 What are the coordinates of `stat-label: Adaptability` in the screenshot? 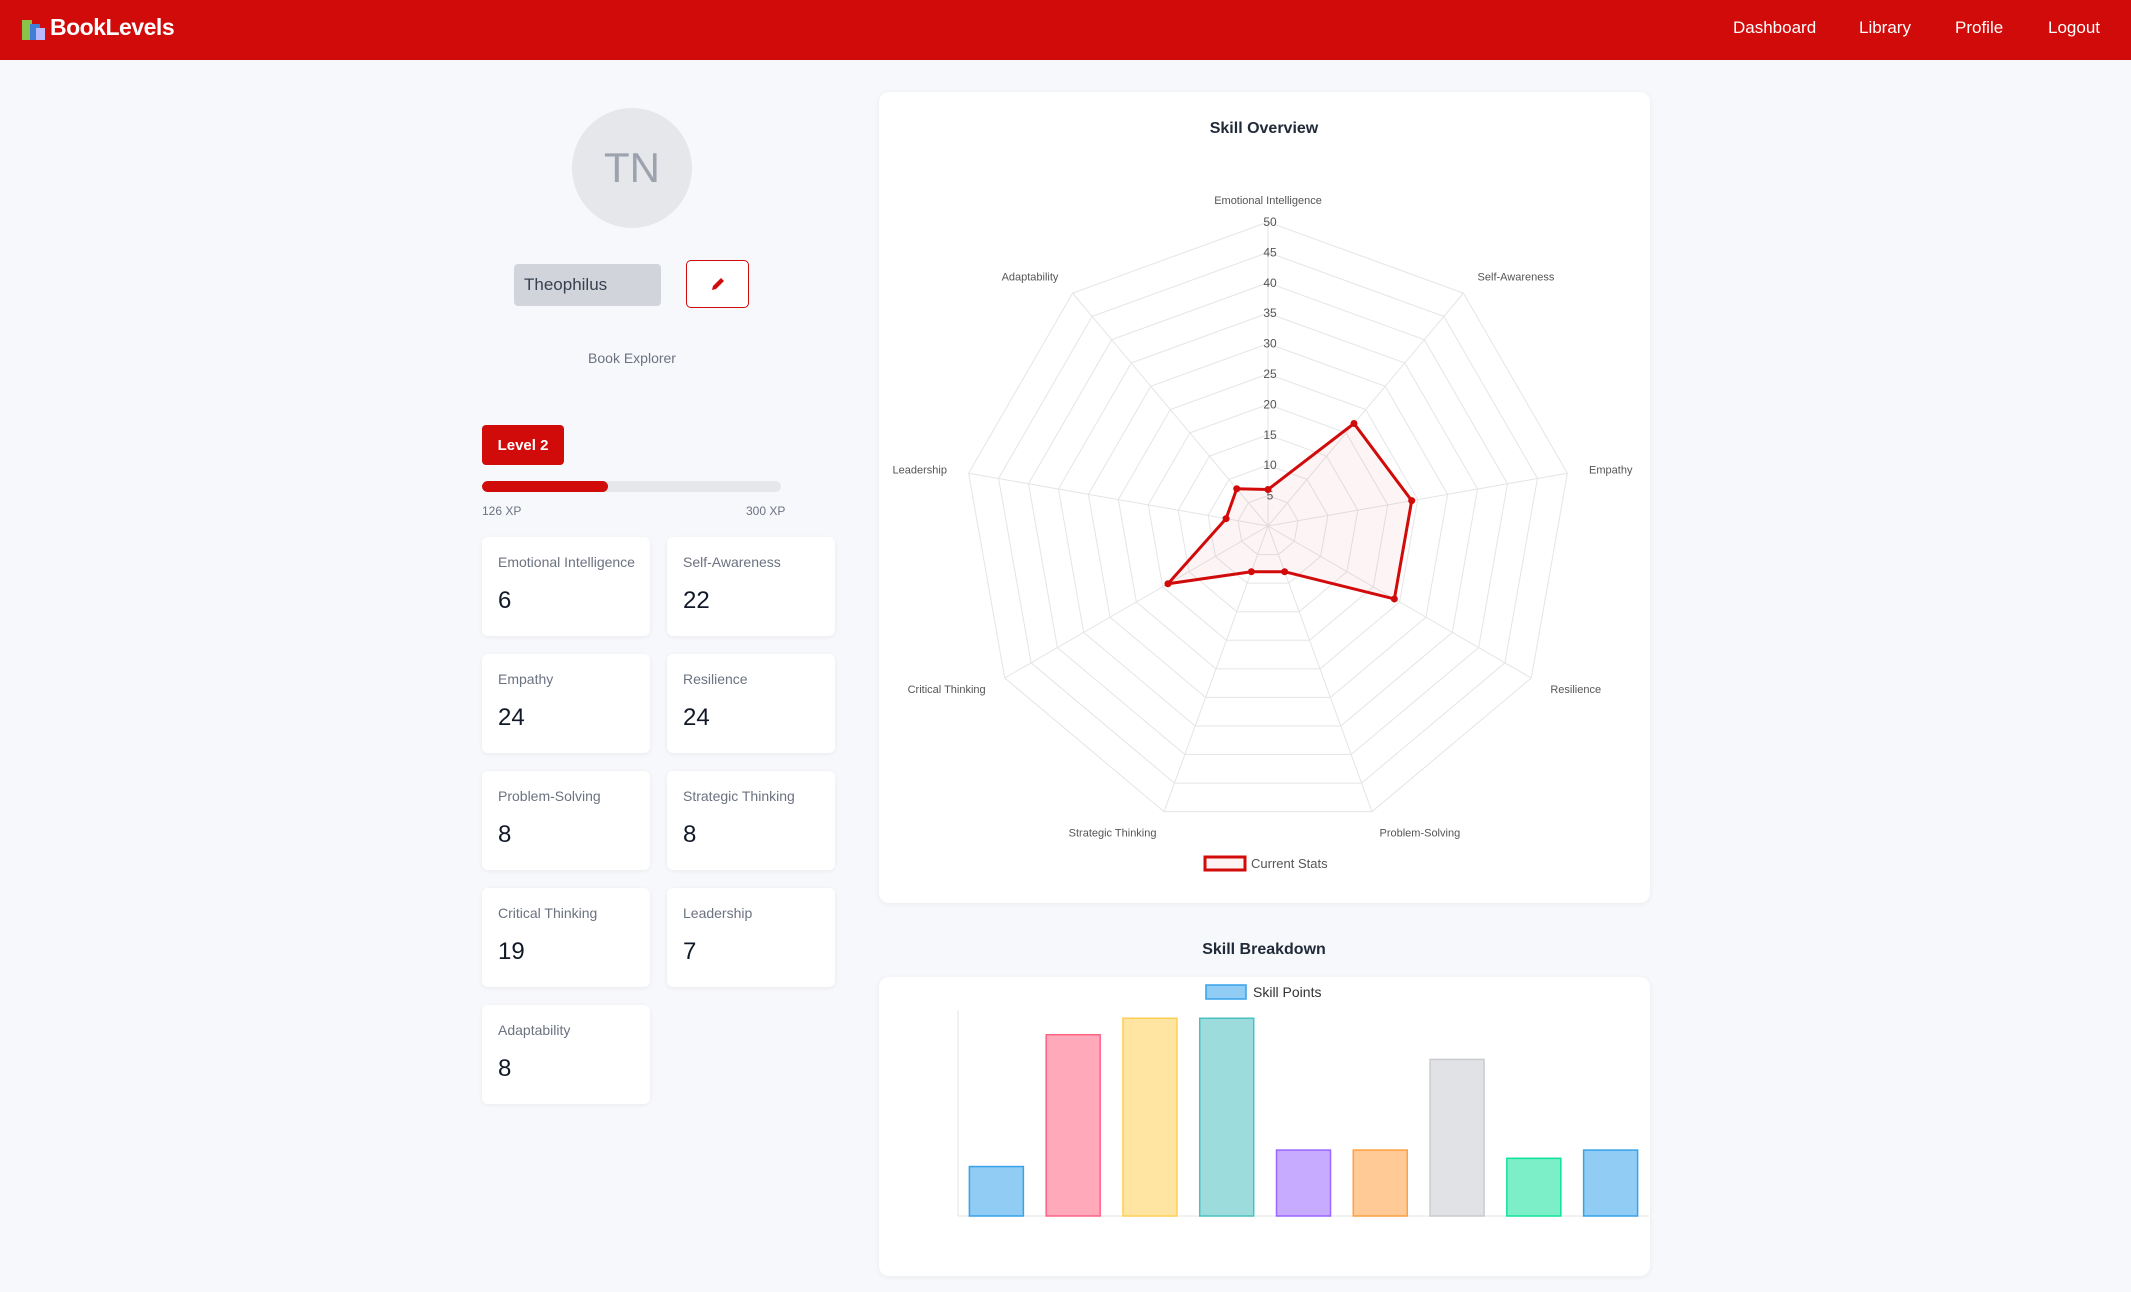 It's located at (534, 1030).